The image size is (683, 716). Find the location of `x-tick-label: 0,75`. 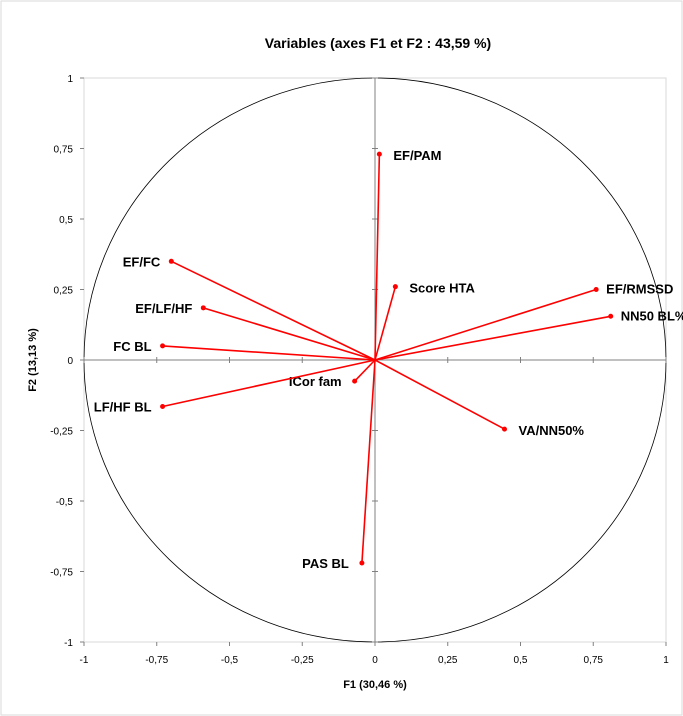

x-tick-label: 0,75 is located at coordinates (594, 660).